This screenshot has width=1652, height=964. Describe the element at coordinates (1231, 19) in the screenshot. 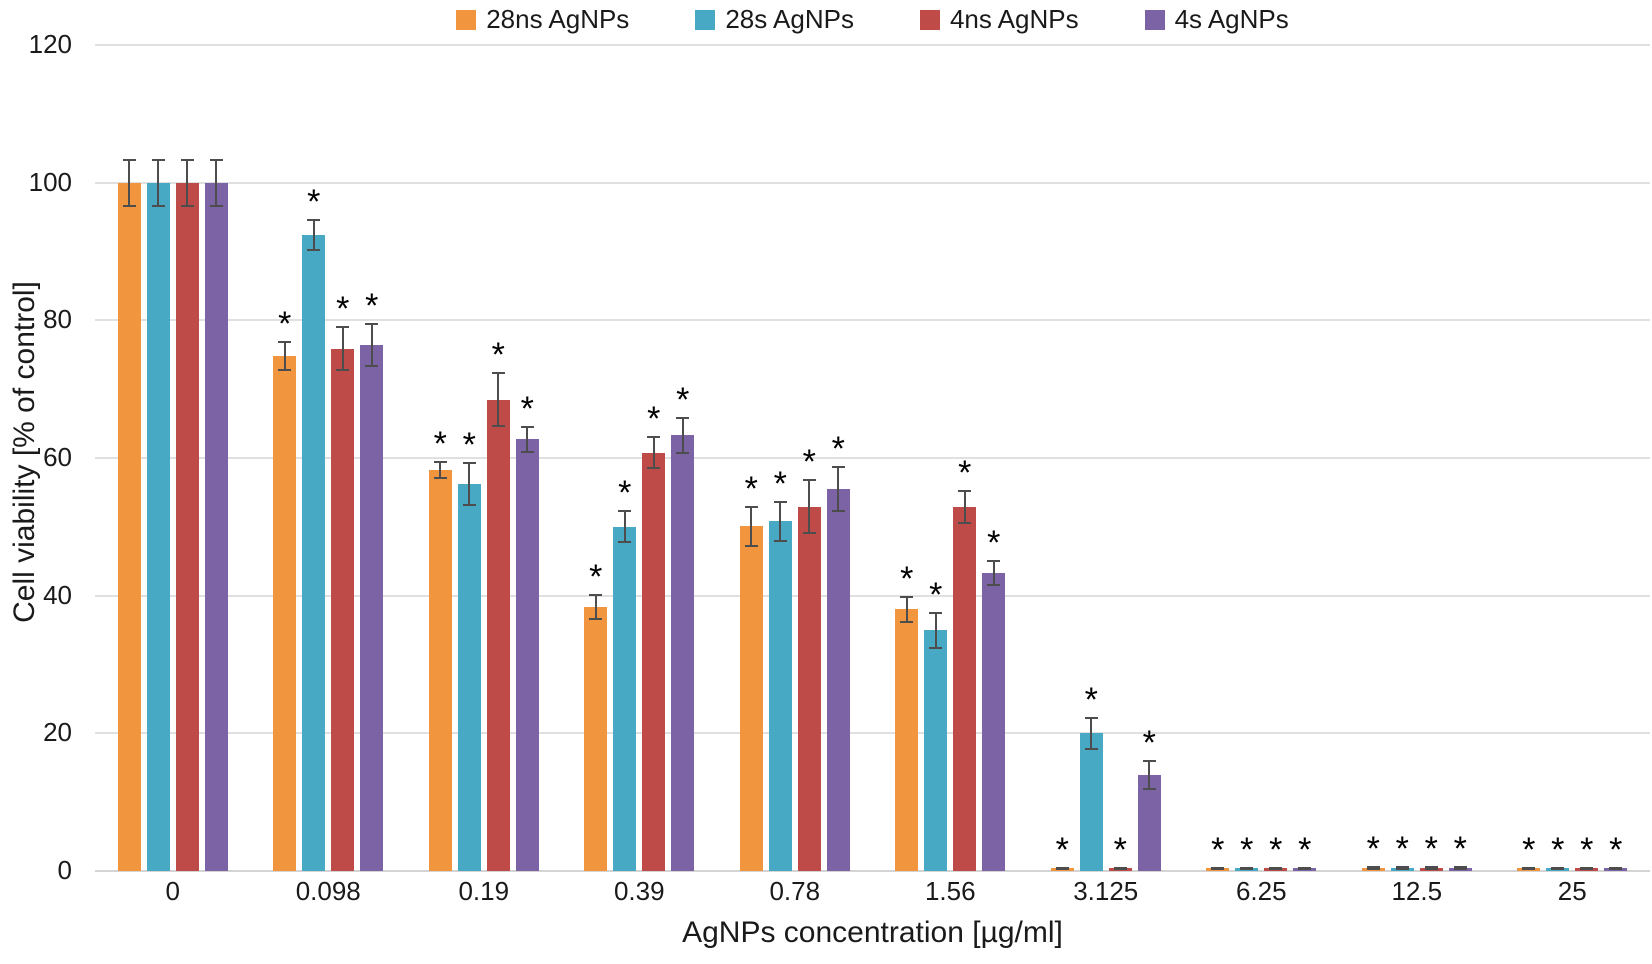

I see `legend-label: 4s AgNPs` at that location.